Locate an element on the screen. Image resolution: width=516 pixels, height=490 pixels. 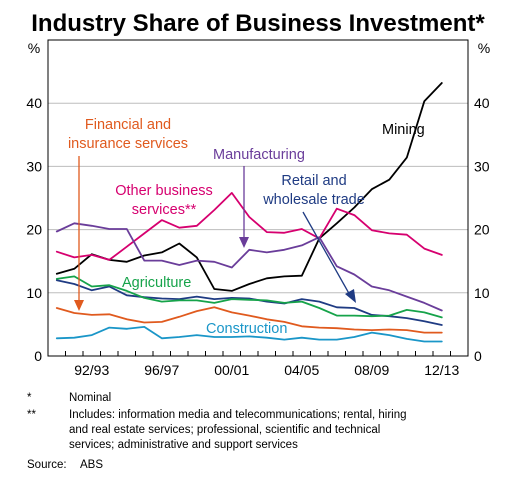
y-tick-label-left: 30 is located at coordinates (34, 166).